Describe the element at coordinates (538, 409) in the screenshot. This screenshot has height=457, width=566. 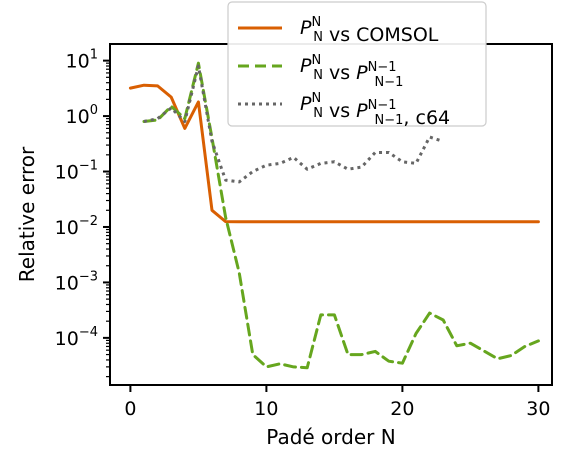
I see `x-tick-label: 30` at that location.